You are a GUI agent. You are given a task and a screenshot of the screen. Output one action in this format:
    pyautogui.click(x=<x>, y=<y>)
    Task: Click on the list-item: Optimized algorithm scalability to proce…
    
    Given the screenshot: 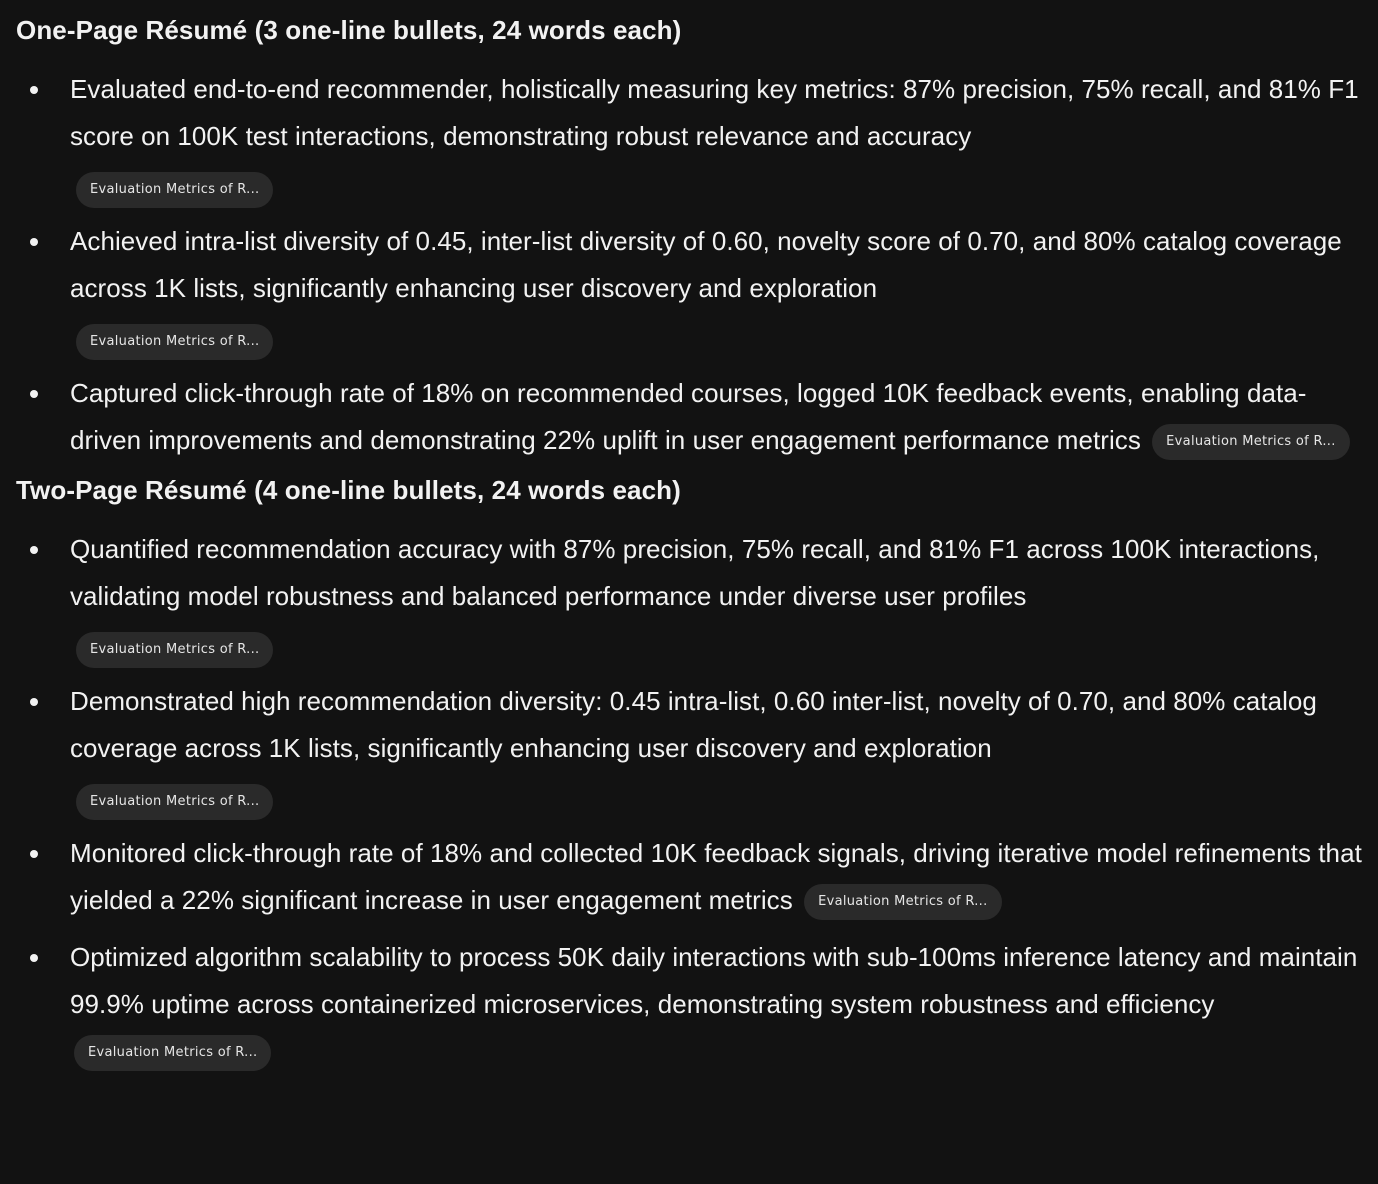 What is the action you would take?
    pyautogui.click(x=689, y=1004)
    